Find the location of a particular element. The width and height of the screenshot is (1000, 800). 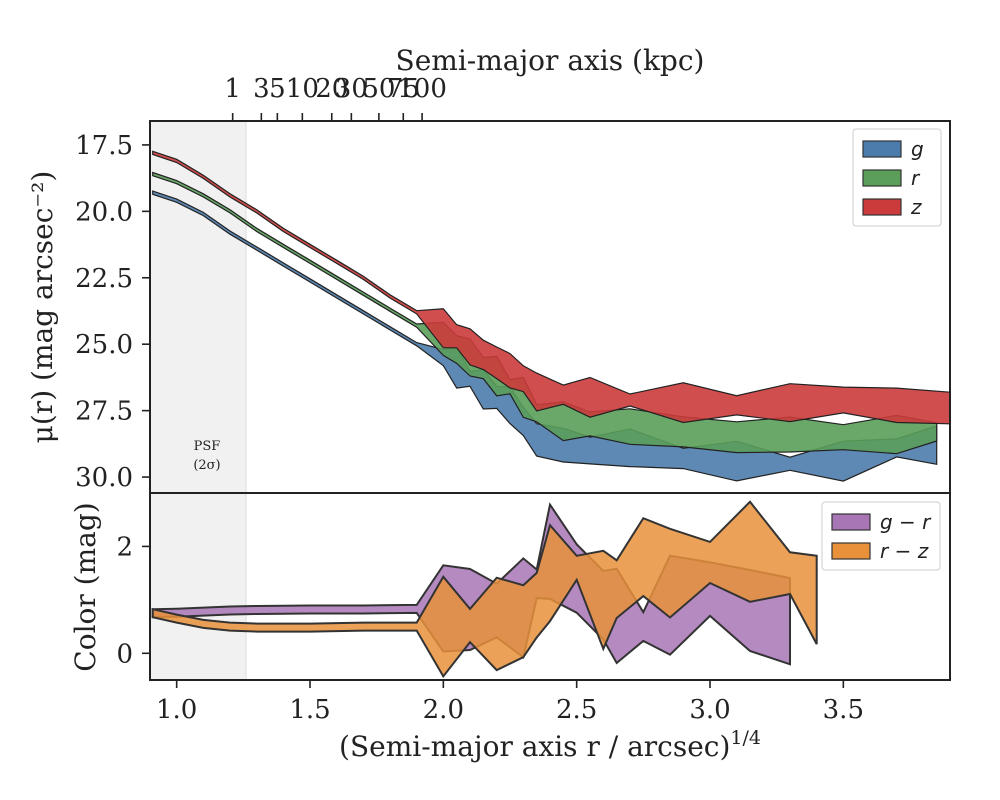

legend-label: z is located at coordinates (916, 207).